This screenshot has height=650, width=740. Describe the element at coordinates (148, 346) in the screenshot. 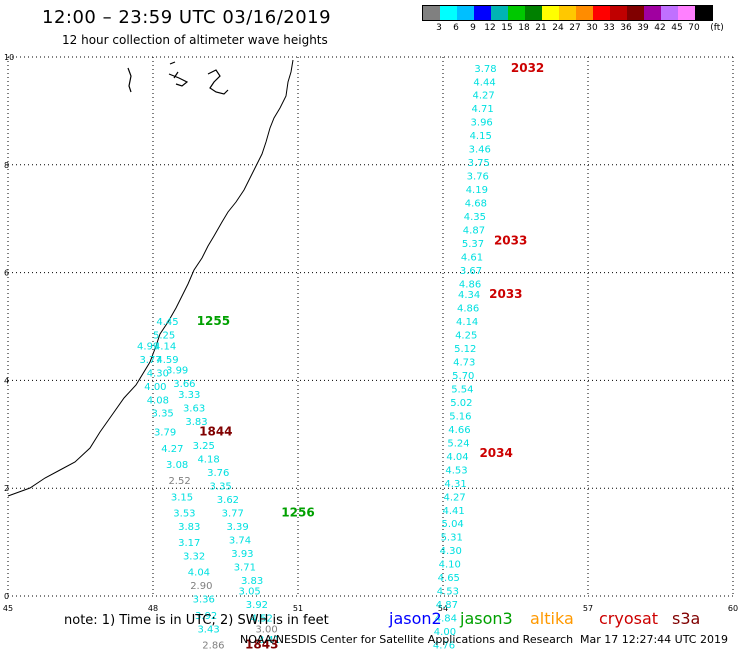

I see `wave-height-value: 4.99` at that location.